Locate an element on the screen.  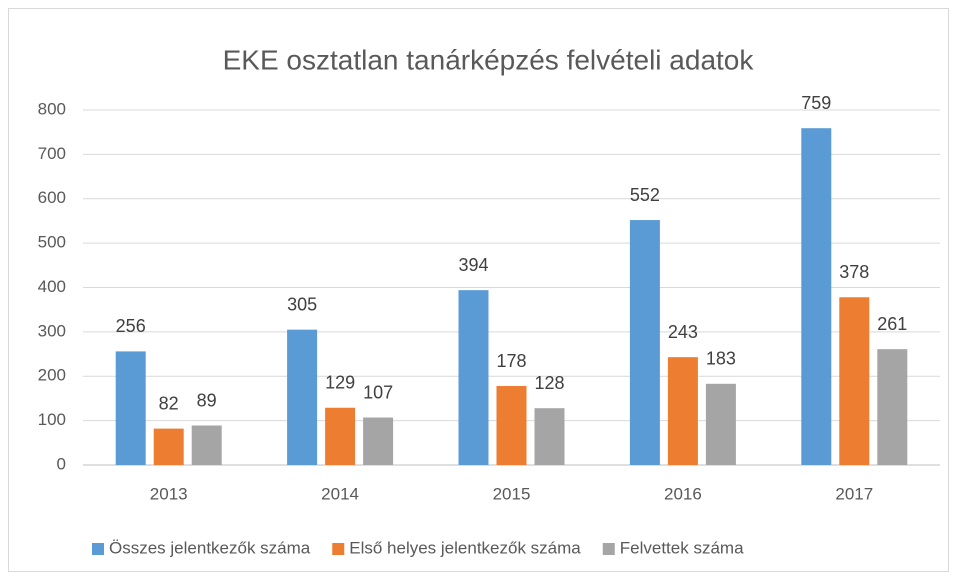
y-tick-label: 300 is located at coordinates (52, 330).